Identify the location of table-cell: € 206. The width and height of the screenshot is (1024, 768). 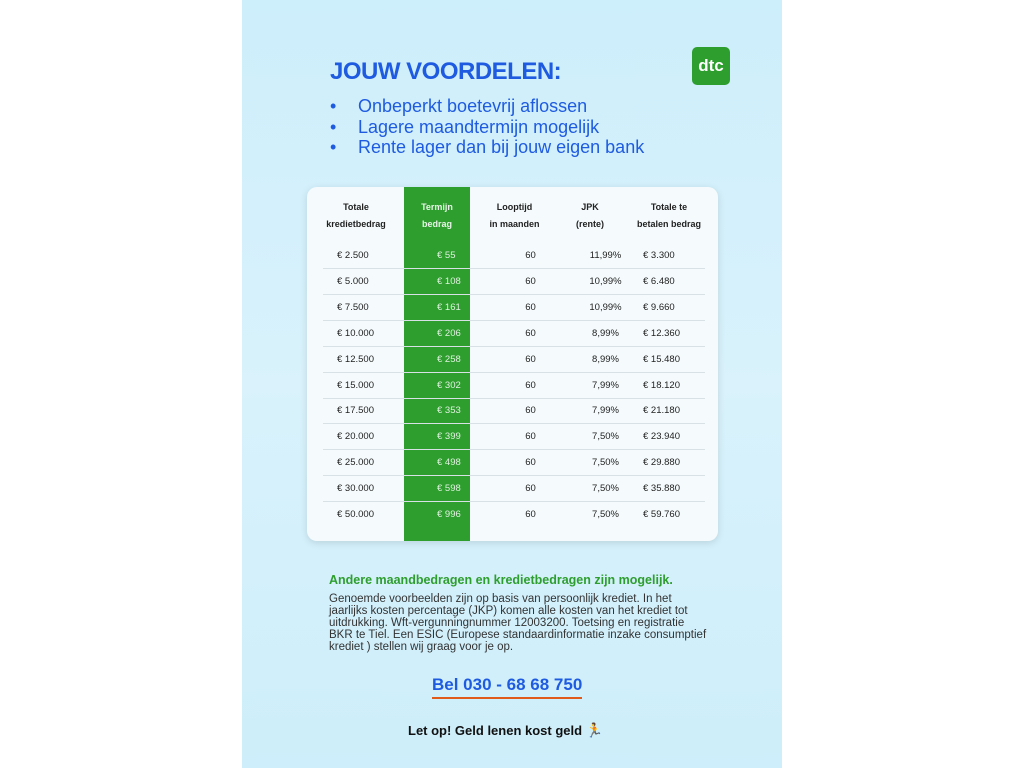
(449, 333).